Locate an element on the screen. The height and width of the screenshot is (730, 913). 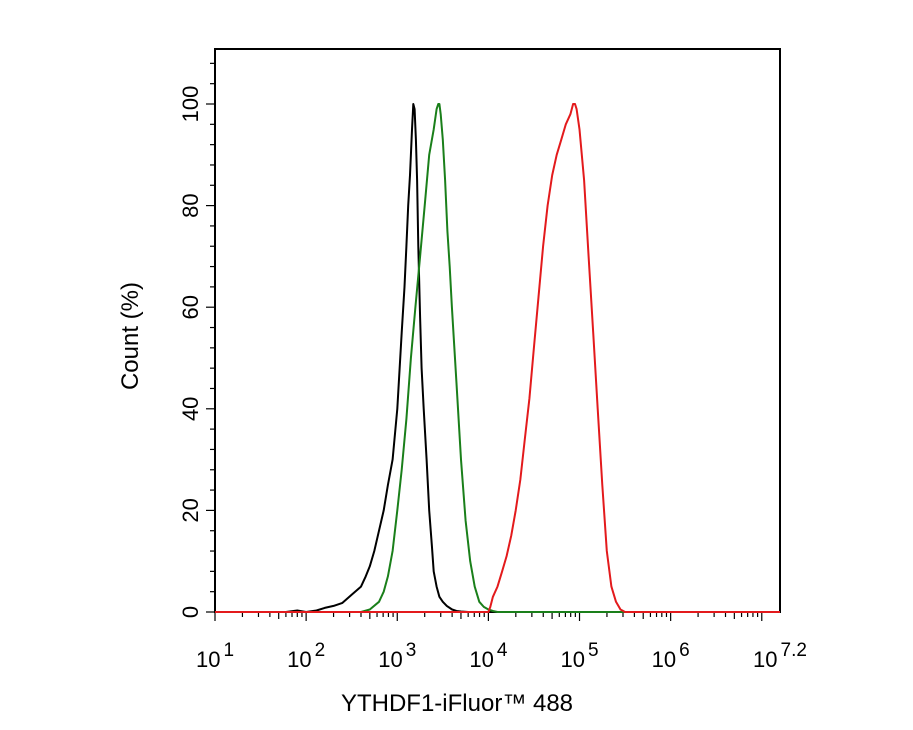
y-axis-title: Count (%) is located at coordinates (130, 336).